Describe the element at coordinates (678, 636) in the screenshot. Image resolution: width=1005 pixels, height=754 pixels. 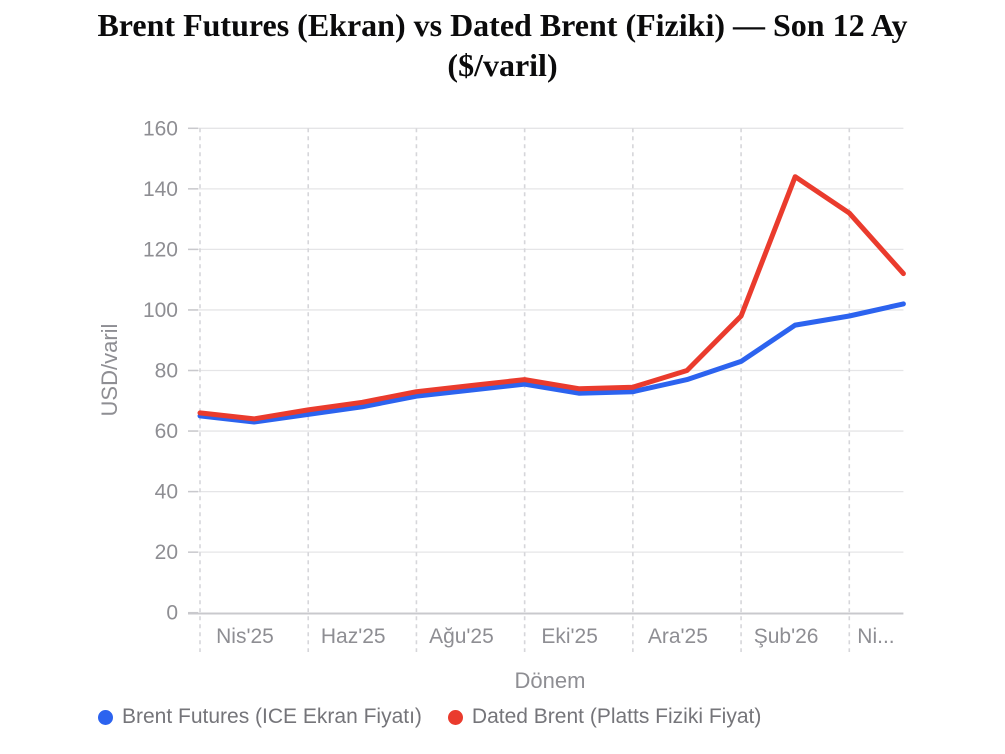
I see `x-tick-label: Ara'25` at that location.